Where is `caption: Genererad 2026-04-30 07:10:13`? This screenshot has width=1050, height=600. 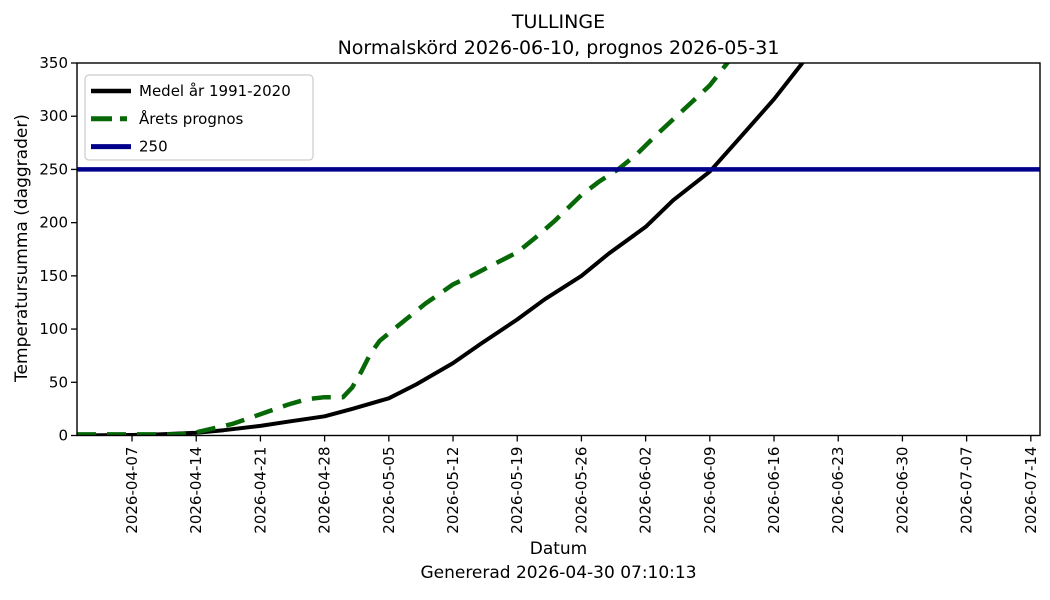 caption: Genererad 2026-04-30 07:10:13 is located at coordinates (558, 573).